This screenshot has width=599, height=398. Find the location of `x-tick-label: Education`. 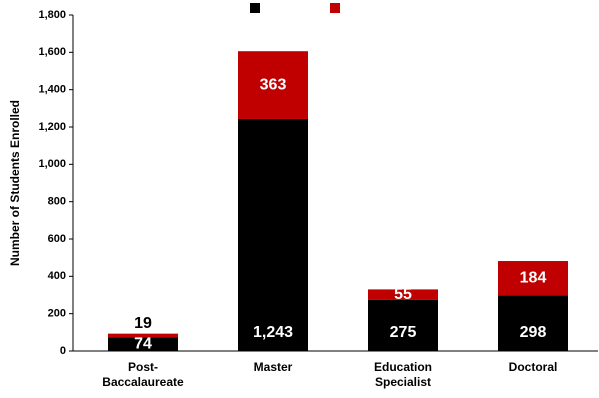

x-tick-label: Education is located at coordinates (403, 367).